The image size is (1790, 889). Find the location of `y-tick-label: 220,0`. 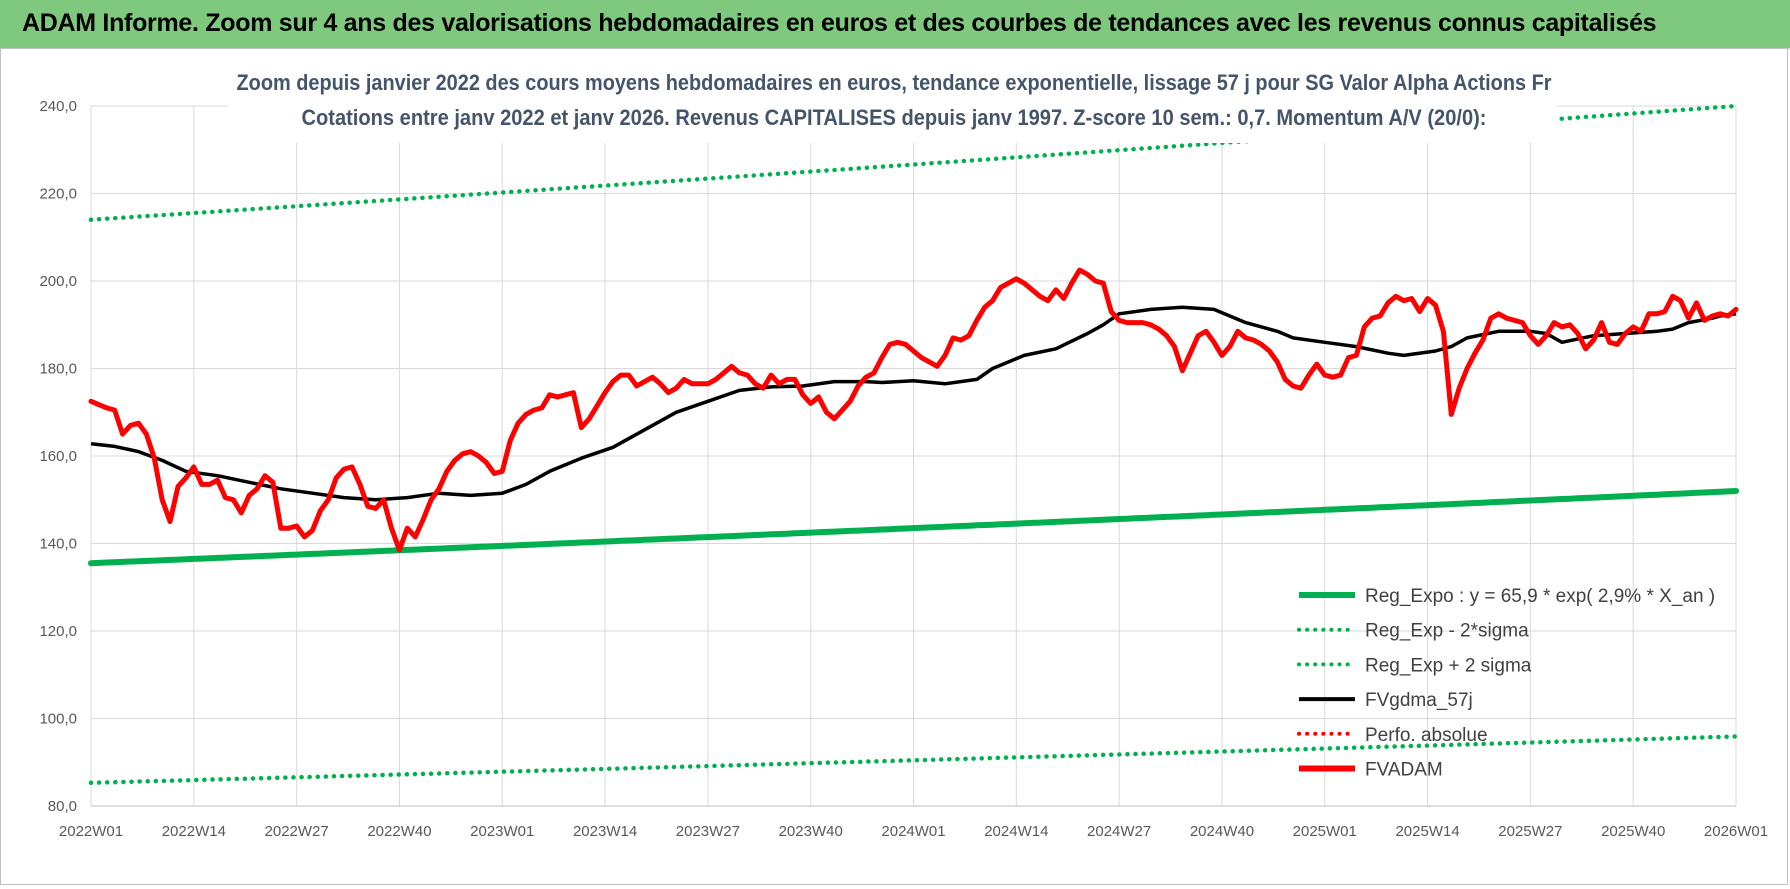

y-tick-label: 220,0 is located at coordinates (58, 194).